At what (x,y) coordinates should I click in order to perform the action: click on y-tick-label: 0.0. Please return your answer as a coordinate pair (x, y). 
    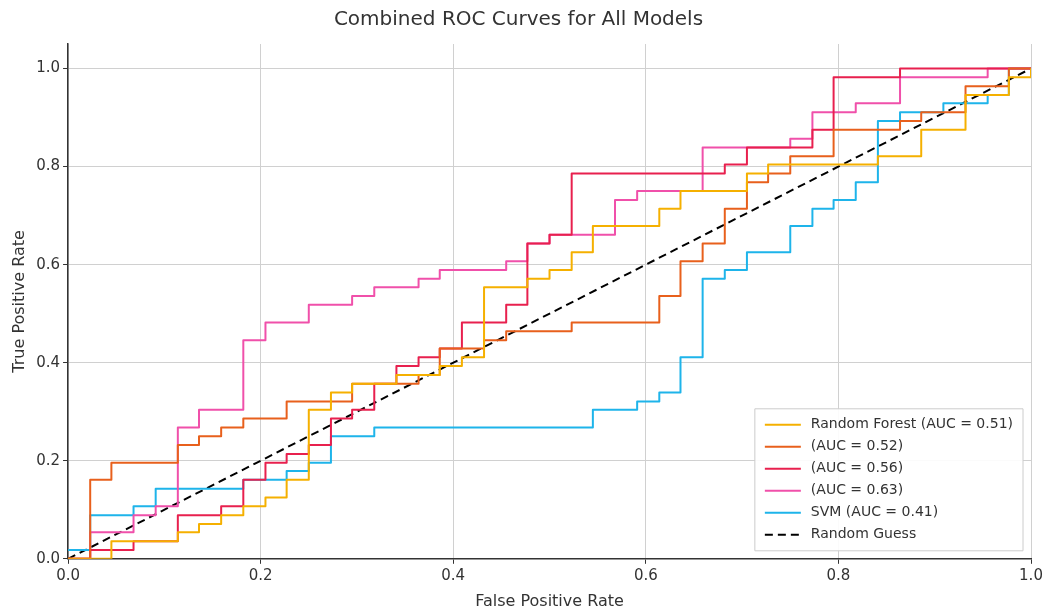
    Looking at the image, I should click on (48, 557).